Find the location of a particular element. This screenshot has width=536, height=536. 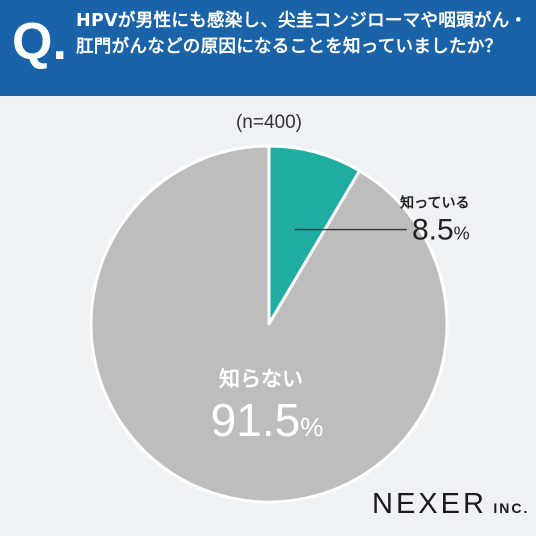

slice-label-unknown: 知らない is located at coordinates (261, 379).